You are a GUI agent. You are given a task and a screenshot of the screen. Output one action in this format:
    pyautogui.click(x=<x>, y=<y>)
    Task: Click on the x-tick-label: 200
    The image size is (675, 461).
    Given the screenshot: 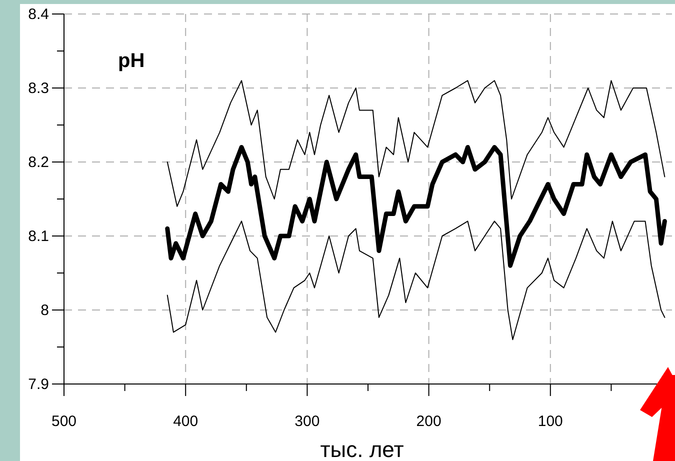 What is the action you would take?
    pyautogui.click(x=429, y=421)
    